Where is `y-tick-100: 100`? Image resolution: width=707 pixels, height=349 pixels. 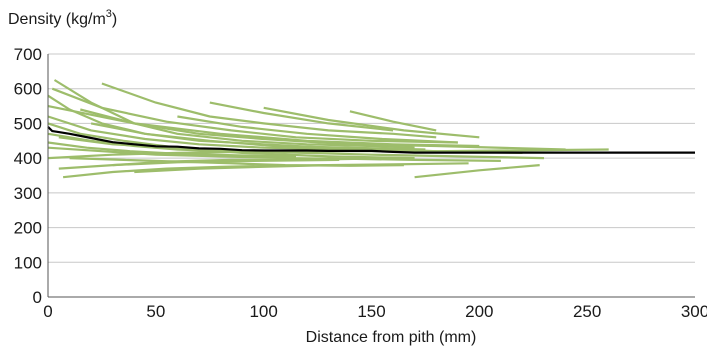 y-tick-100: 100 is located at coordinates (28, 262).